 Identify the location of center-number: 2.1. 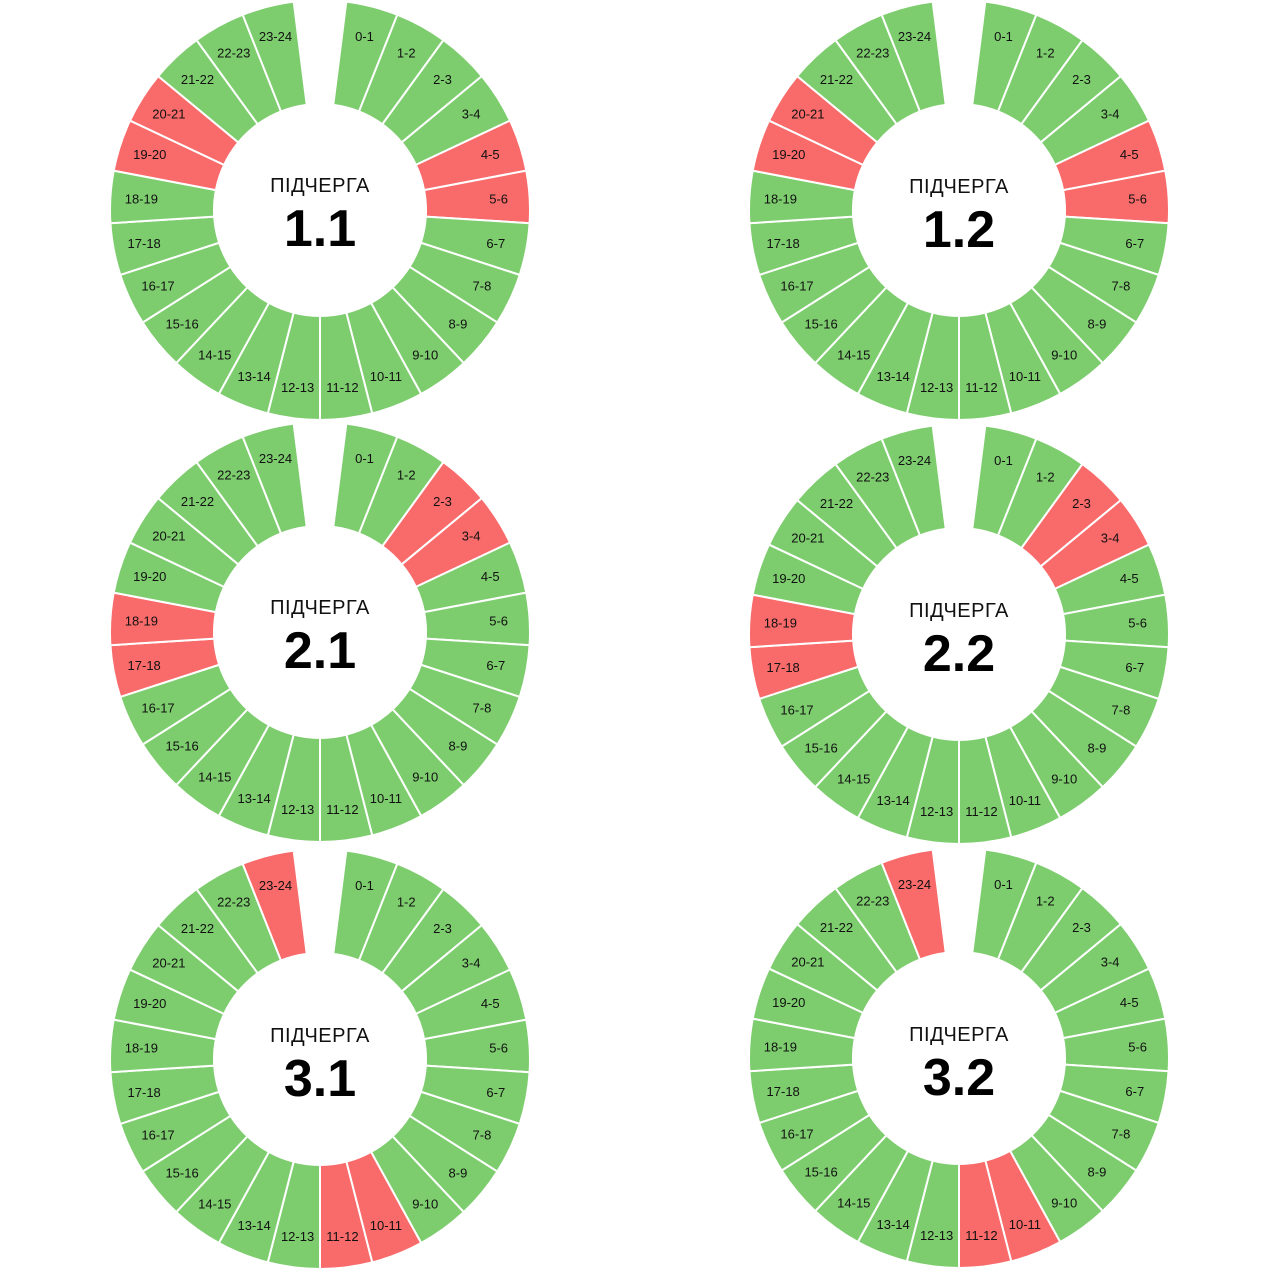
(320, 651).